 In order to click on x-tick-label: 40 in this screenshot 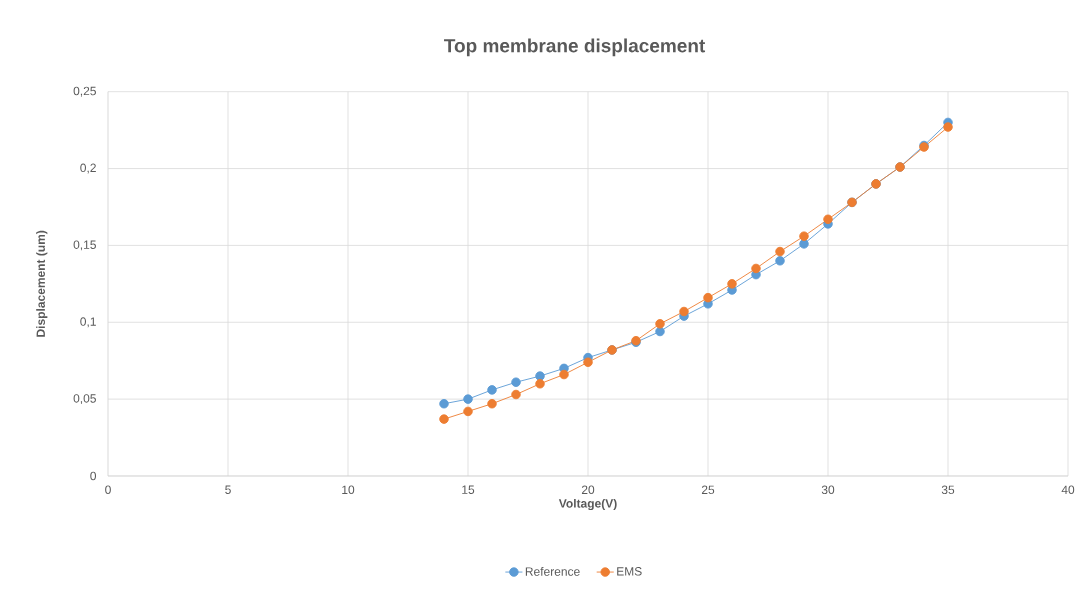, I will do `click(1068, 490)`.